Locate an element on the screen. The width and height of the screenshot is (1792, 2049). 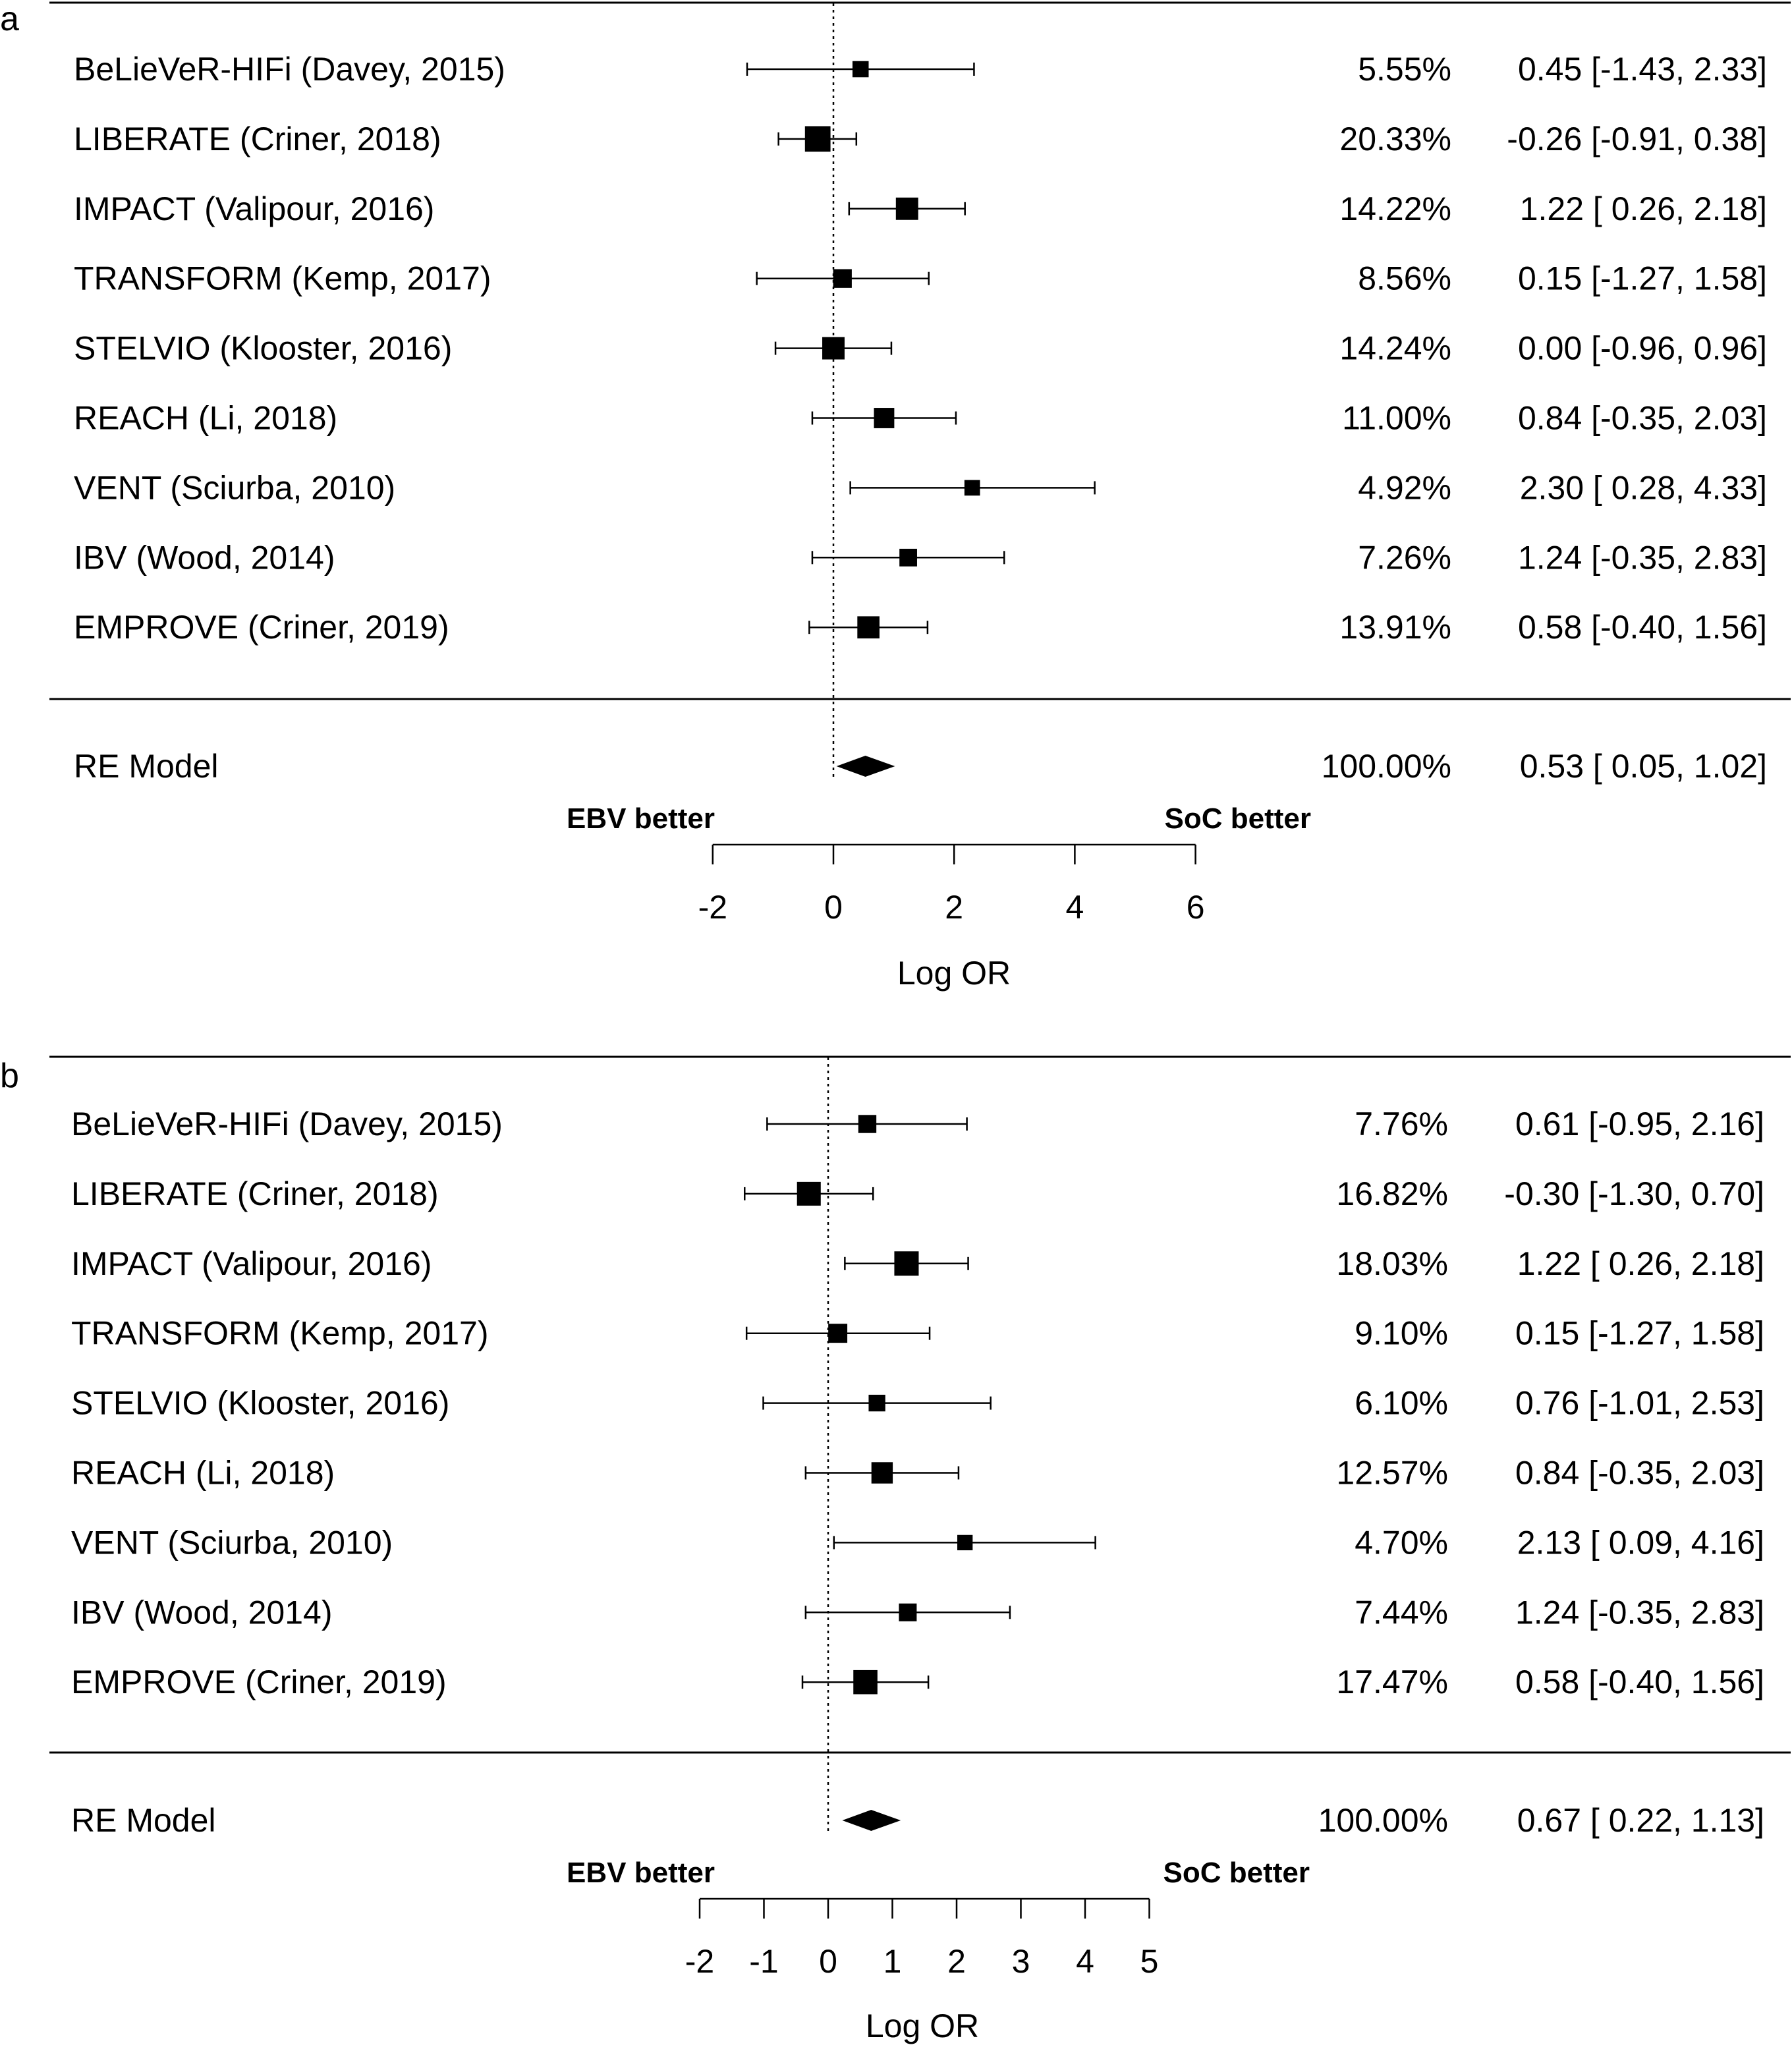
summary-row: RE Model 100.00% 0.67 [ 0.22, 1.13] is located at coordinates (917, 1820).